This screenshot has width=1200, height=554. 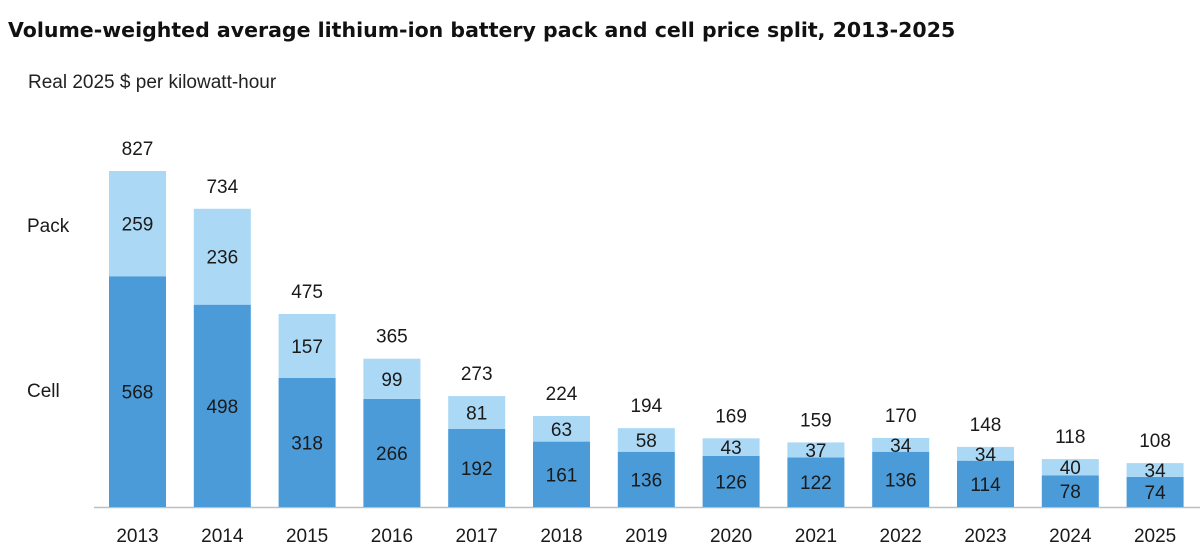 I want to click on x-tick-2013: 2013, so click(x=137, y=536).